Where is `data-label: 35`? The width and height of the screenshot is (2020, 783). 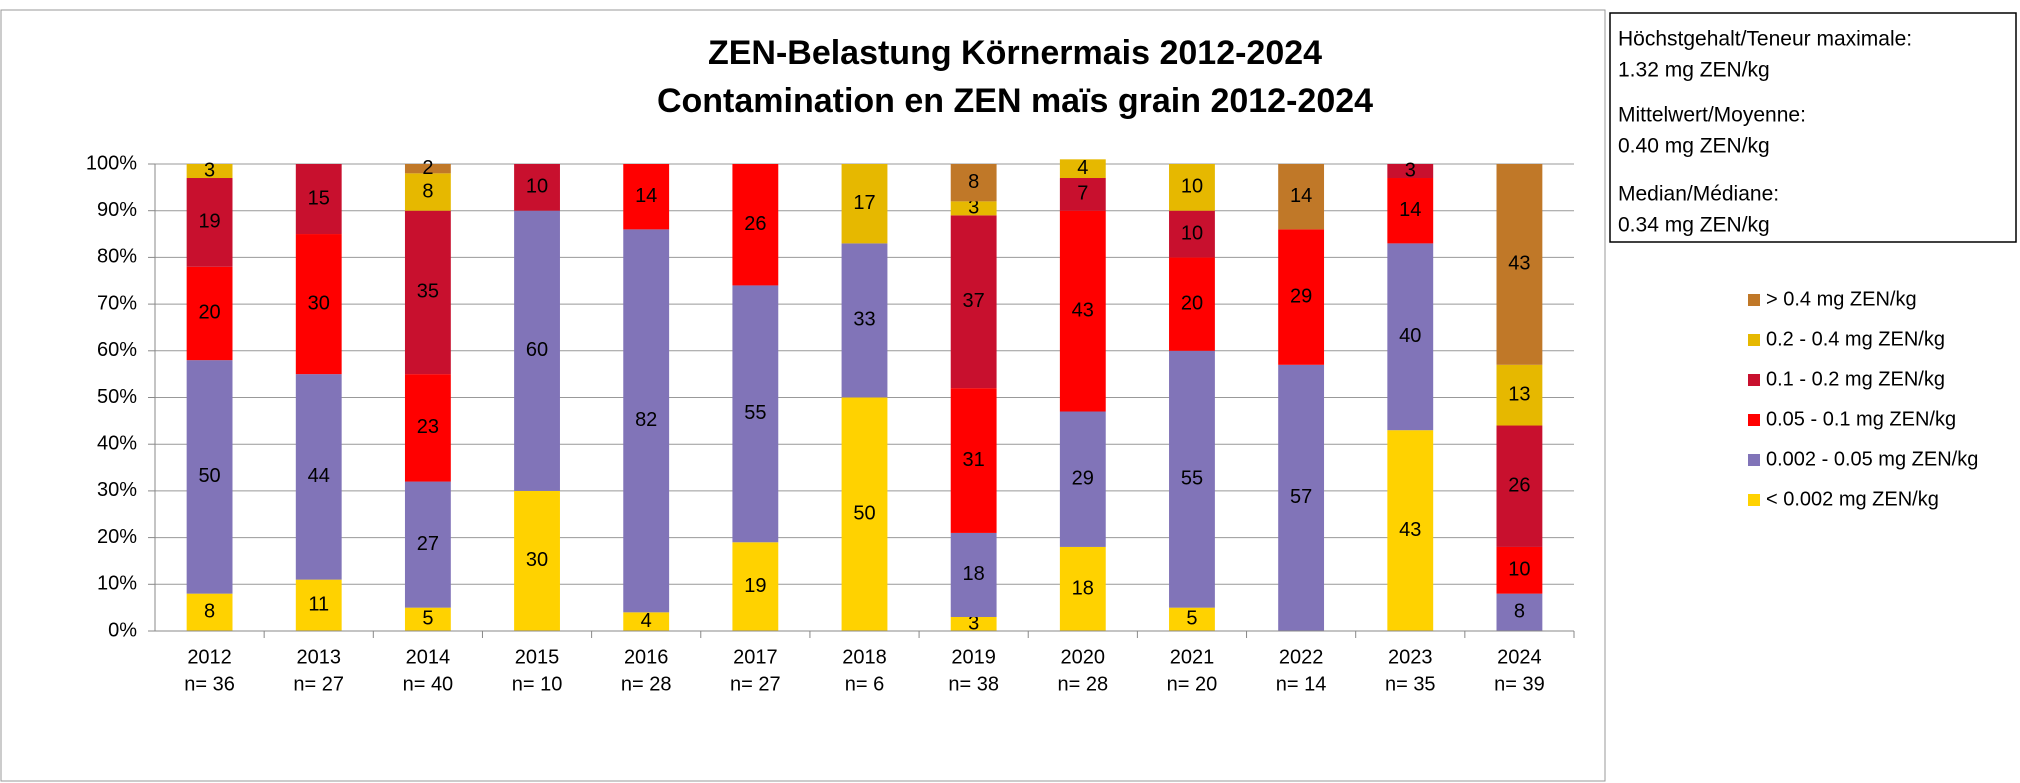 data-label: 35 is located at coordinates (428, 292).